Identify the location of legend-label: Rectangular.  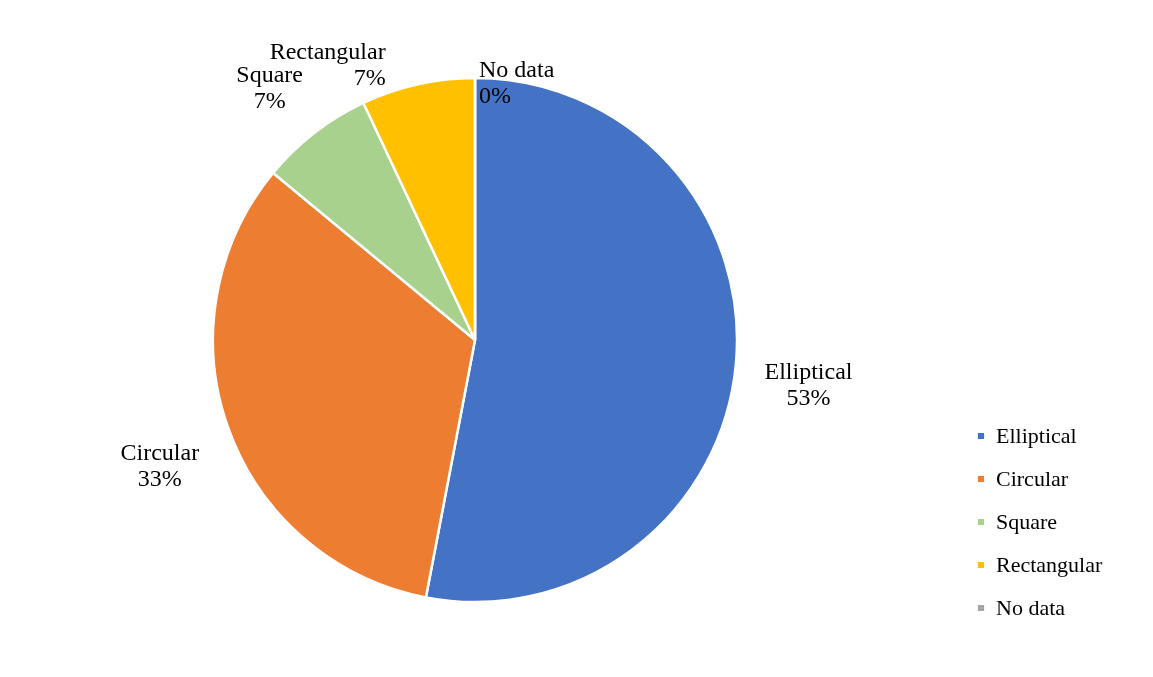
(1049, 564).